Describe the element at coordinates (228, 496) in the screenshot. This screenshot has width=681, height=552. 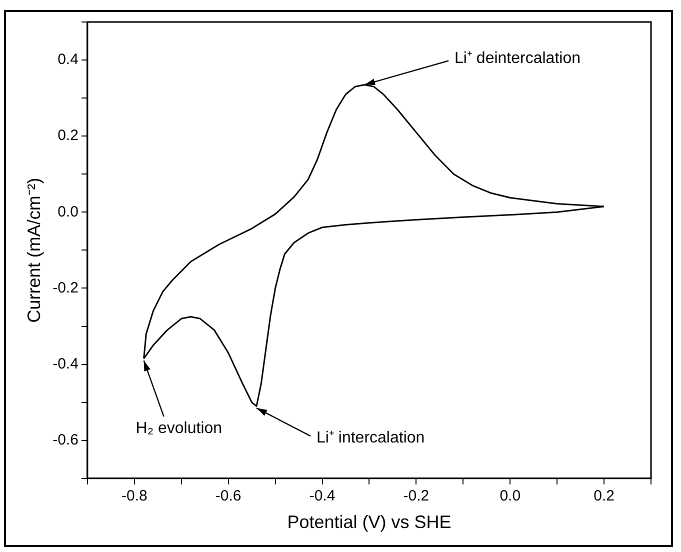
I see `x-tick-label: -0.6` at that location.